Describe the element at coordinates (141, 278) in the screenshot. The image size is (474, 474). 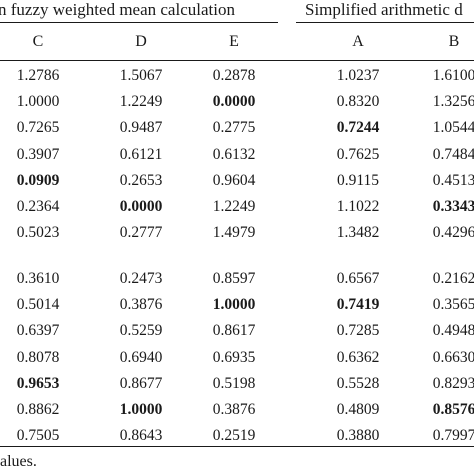
I see `table-cell: 0.2473` at that location.